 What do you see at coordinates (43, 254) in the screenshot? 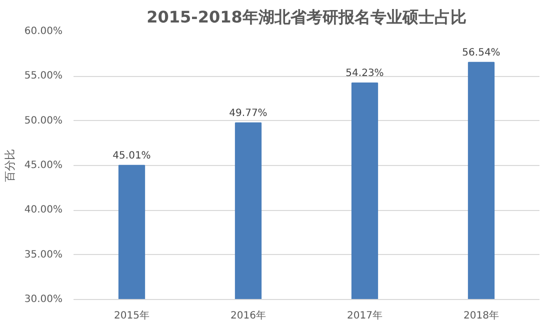
I see `y-tick-label: 35.00%` at bounding box center [43, 254].